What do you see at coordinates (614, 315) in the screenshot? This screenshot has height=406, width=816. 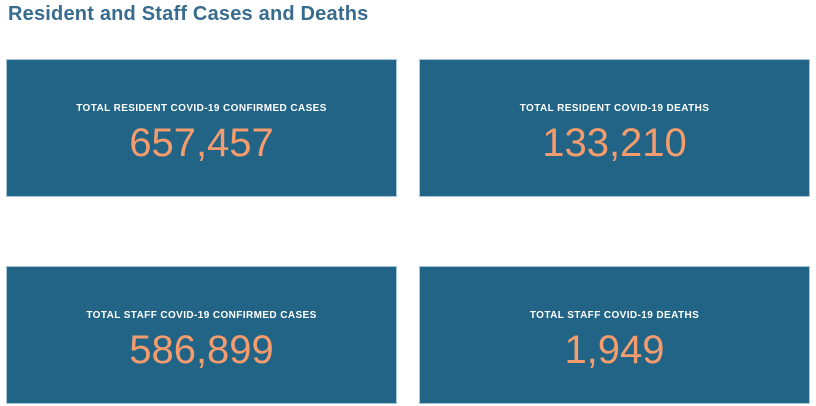 I see `kpi-label-staff-deaths: TOTAL STAFF COVID-19 DEATHS` at bounding box center [614, 315].